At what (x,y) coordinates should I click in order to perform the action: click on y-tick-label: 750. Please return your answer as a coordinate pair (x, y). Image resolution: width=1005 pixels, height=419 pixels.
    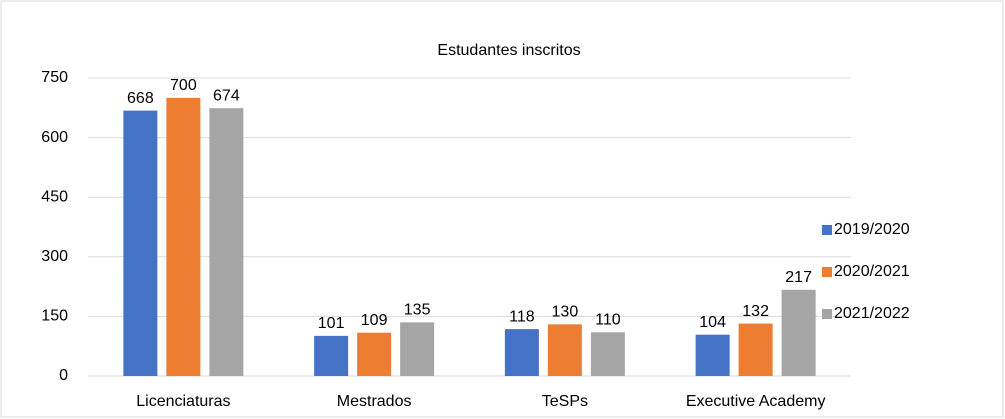
    Looking at the image, I should click on (54, 77).